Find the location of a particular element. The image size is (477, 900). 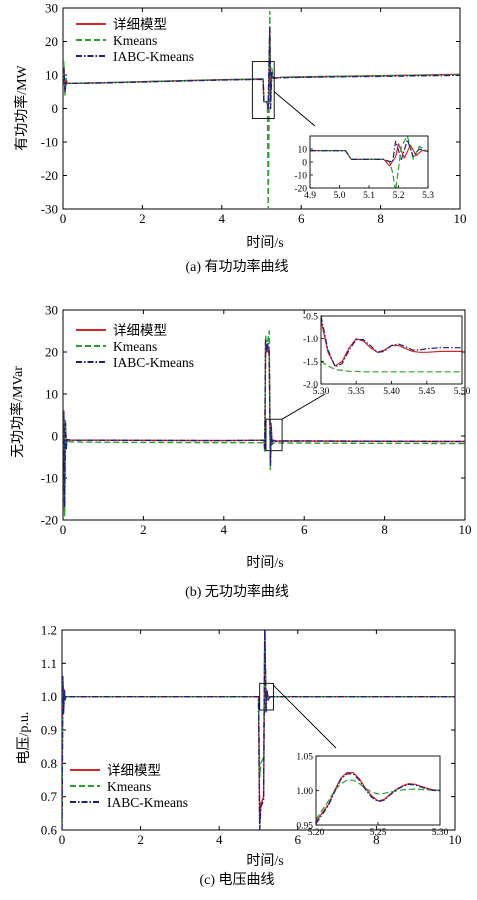

inset-x-tick-label: 5.20 is located at coordinates (316, 833).